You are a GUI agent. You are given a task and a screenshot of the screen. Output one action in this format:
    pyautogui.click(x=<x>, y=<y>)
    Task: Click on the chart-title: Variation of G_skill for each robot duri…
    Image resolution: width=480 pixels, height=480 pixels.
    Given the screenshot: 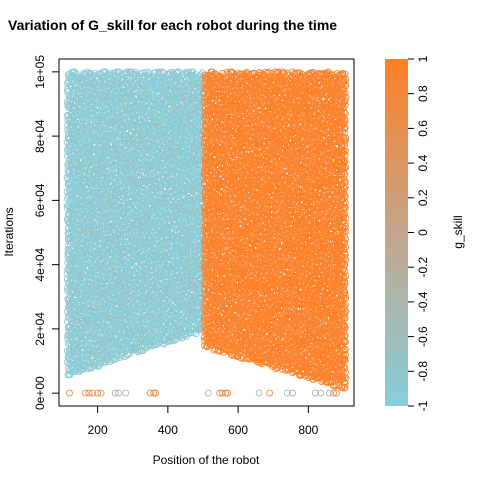 What is the action you would take?
    pyautogui.click(x=172, y=25)
    